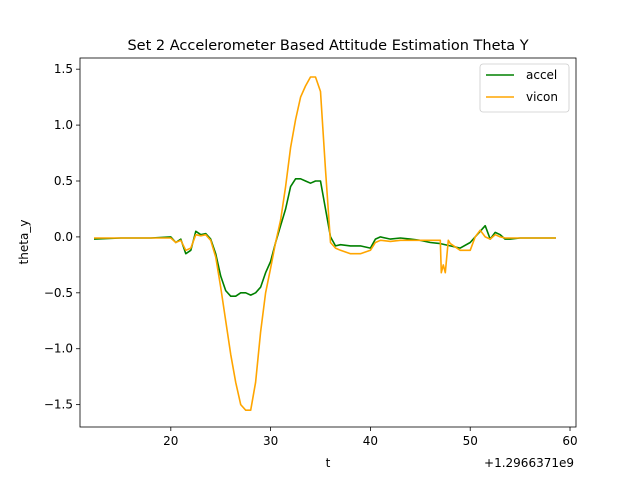  I want to click on y-tick-label: 0.0, so click(63, 237).